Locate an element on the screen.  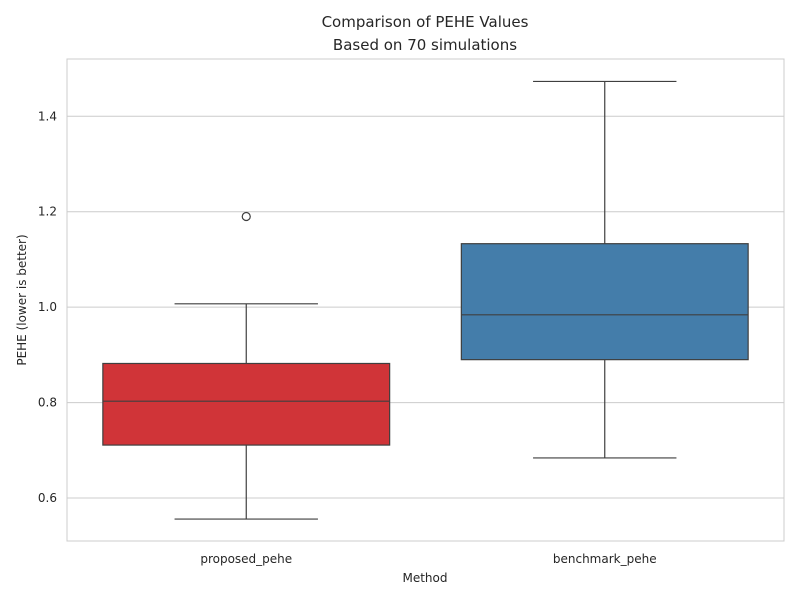
chart-title: Comparison of PEHE Values is located at coordinates (425, 22).